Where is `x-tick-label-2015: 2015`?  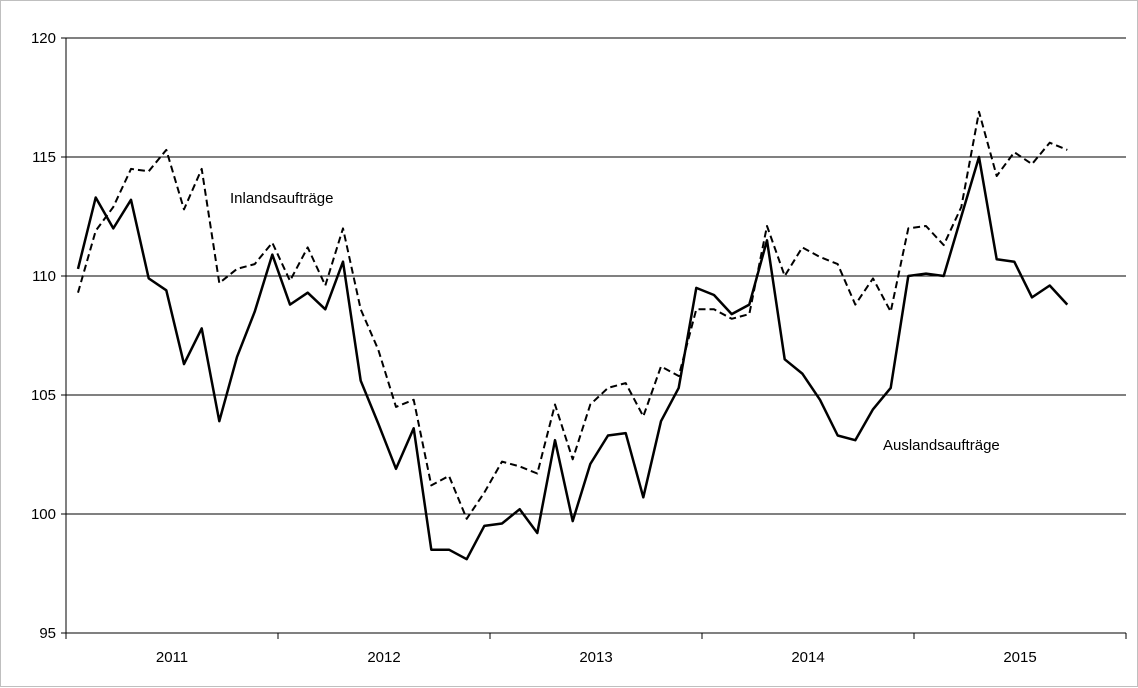 x-tick-label-2015: 2015 is located at coordinates (1019, 657).